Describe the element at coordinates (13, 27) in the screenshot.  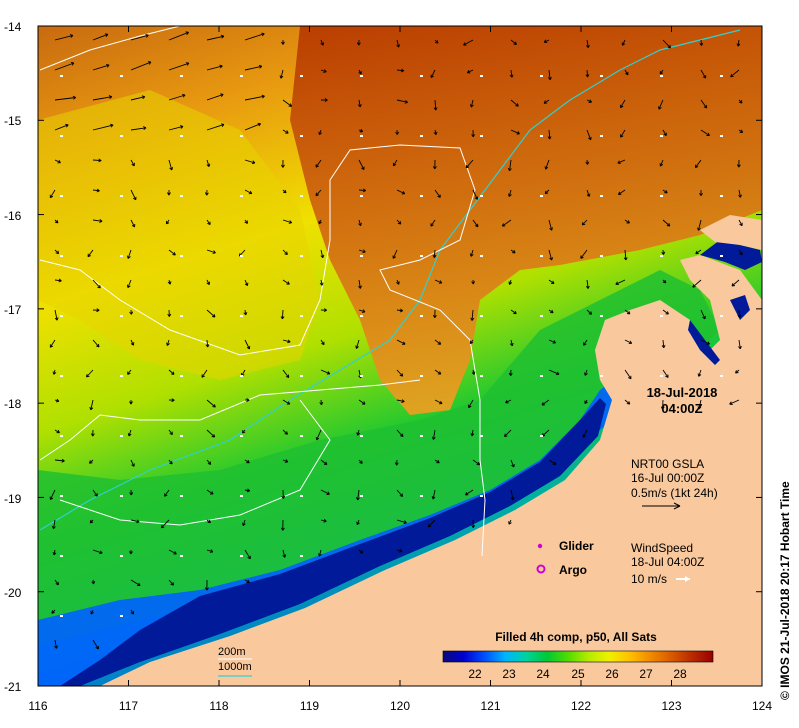
I see `lat-label-14: -14` at that location.